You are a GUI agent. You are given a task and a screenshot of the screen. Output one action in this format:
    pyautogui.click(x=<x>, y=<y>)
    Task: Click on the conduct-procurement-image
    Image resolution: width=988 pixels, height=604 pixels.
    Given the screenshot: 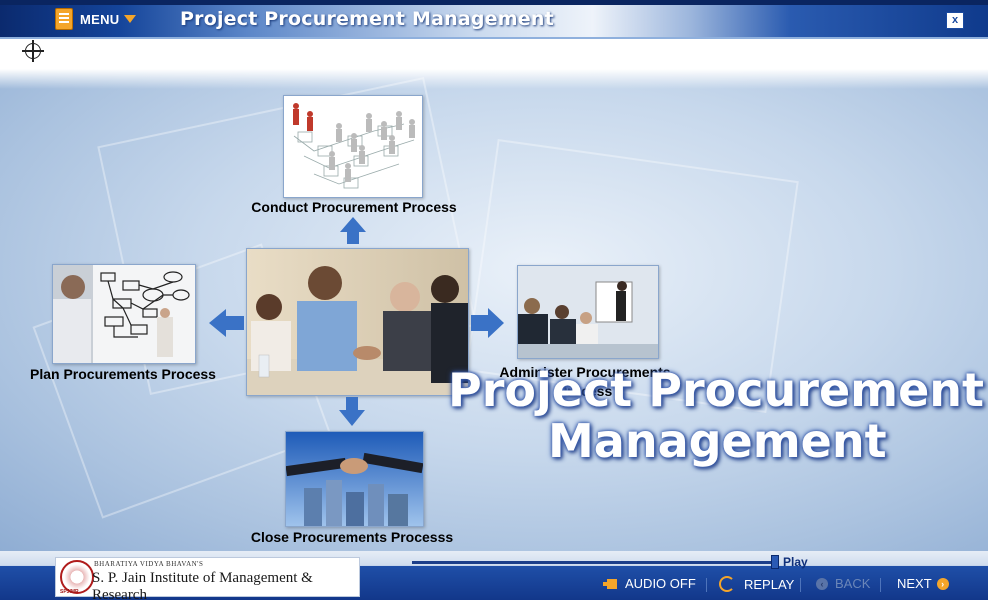 What is the action you would take?
    pyautogui.click(x=353, y=146)
    